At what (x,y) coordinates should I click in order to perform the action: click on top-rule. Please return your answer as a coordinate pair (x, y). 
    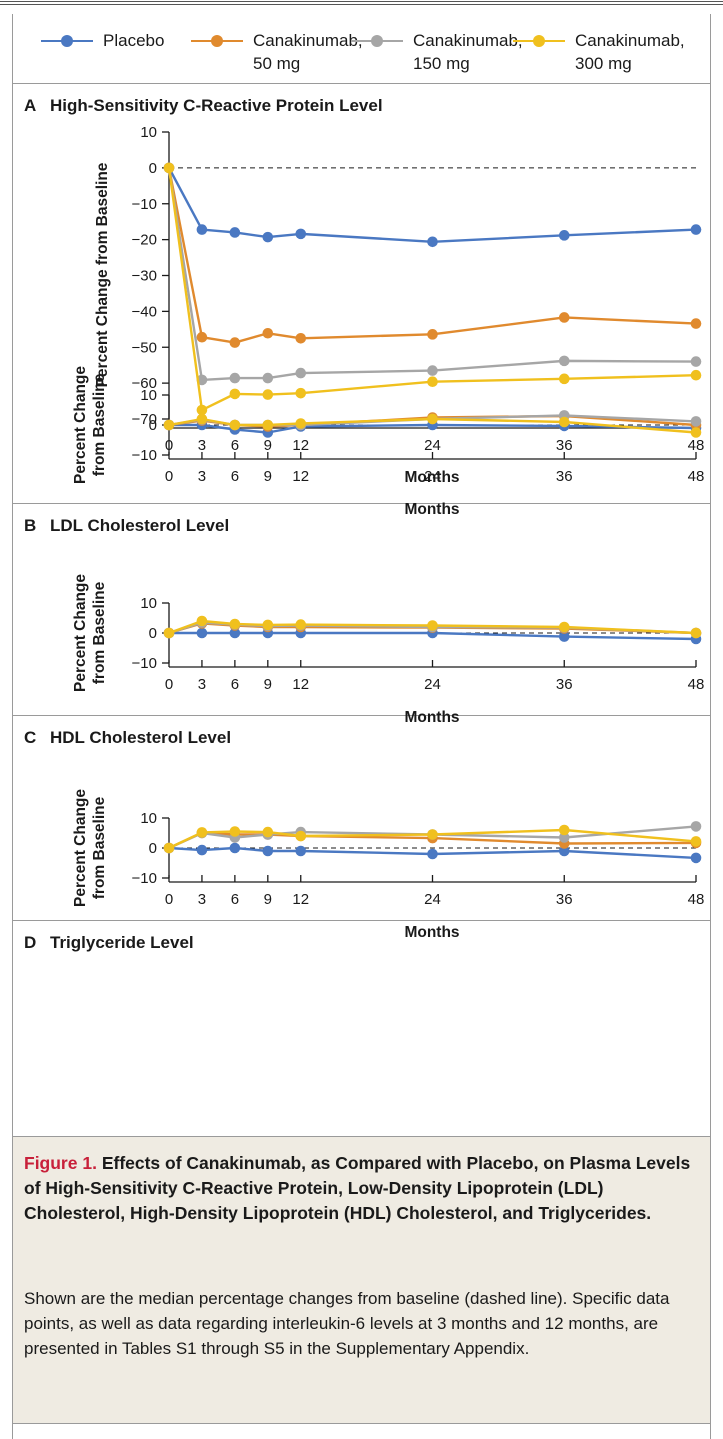
    Looking at the image, I should click on (361, 3).